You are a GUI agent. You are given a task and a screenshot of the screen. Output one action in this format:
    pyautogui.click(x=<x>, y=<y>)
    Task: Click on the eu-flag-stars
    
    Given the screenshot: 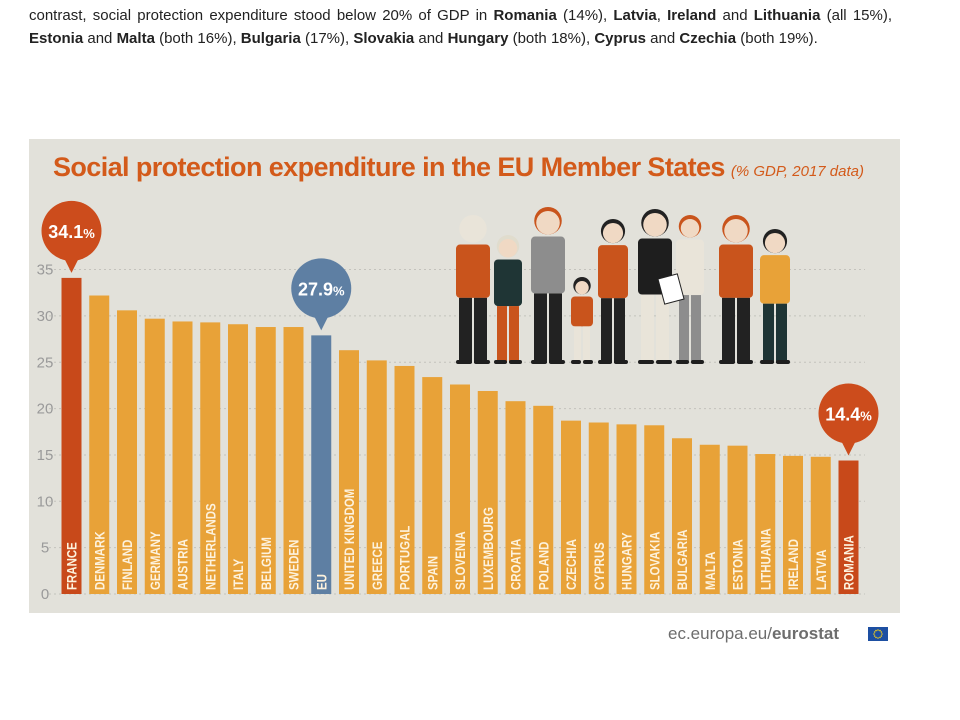 What is the action you would take?
    pyautogui.click(x=878, y=634)
    